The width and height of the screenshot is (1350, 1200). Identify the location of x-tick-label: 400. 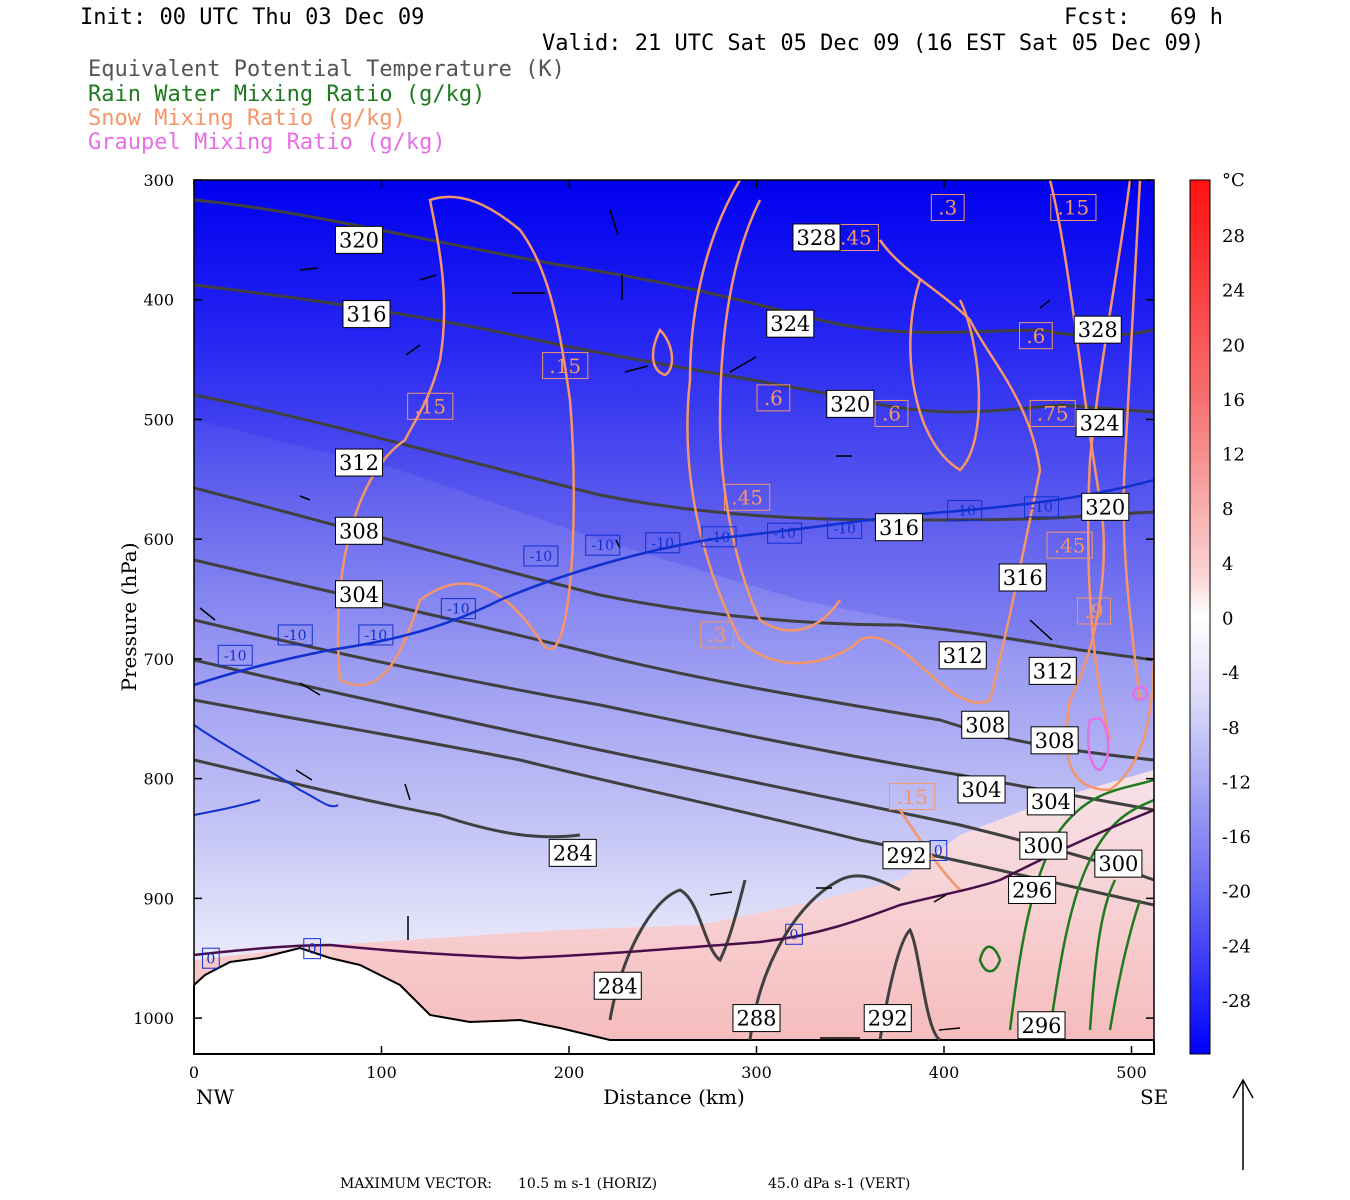
(944, 1072).